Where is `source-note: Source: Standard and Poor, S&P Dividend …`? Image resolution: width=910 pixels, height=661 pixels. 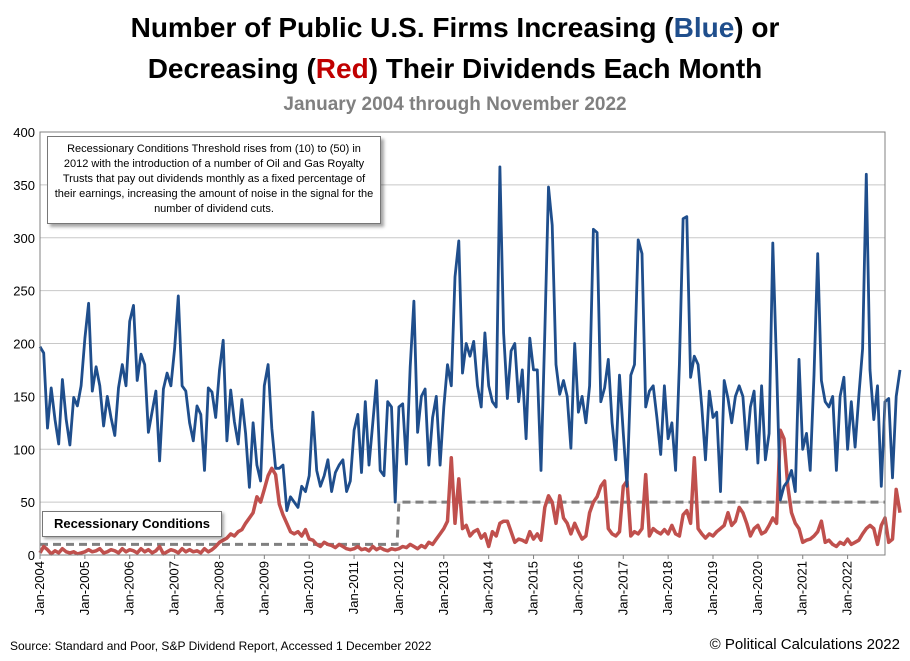
source-note: Source: Standard and Poor, S&P Dividend … is located at coordinates (221, 646).